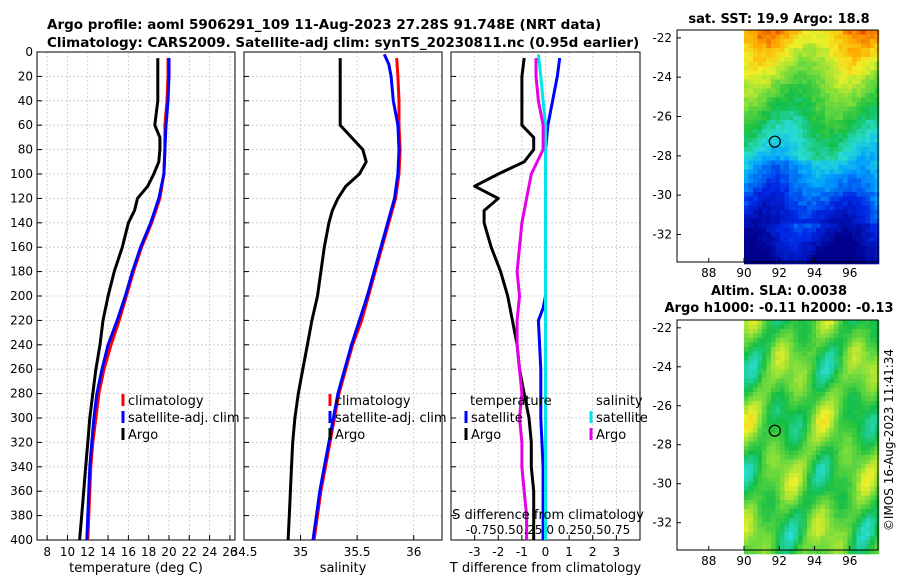 The image size is (900, 580). I want to click on legend-salinity-title: salinity, so click(619, 401).